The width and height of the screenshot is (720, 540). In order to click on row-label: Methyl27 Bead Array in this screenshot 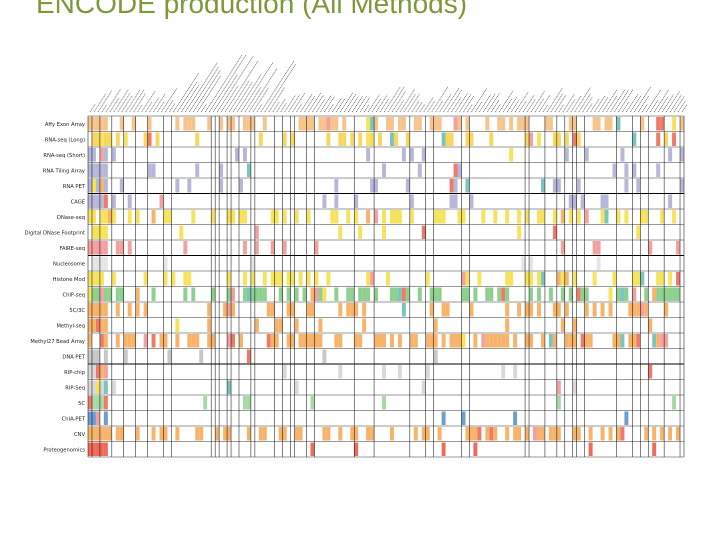, I will do `click(57, 342)`.